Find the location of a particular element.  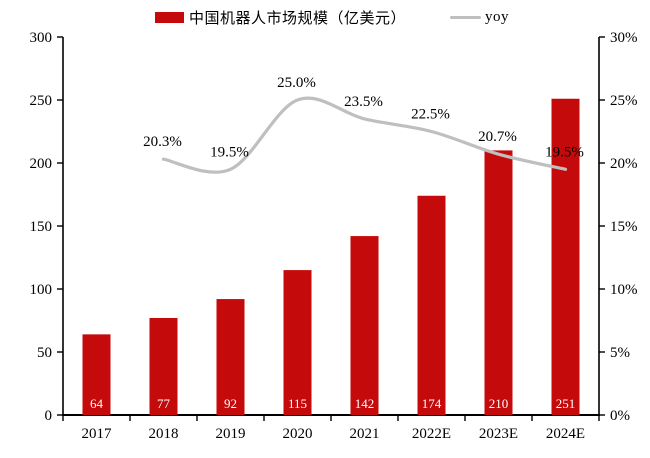

line-series-swatch is located at coordinates (465, 17).